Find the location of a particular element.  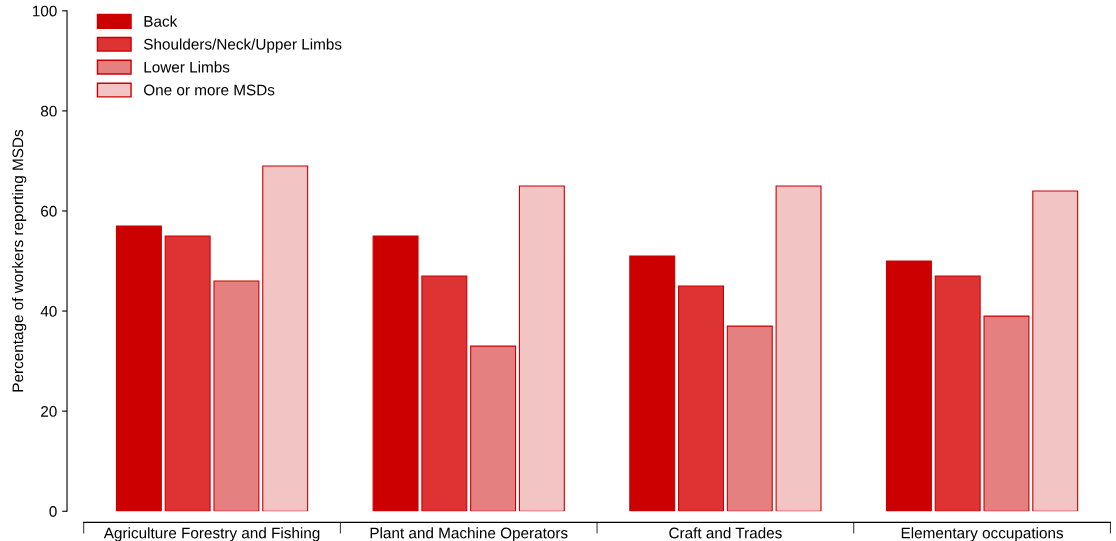

y-axis-title: Percentage of workers reporting MSDs is located at coordinates (19, 260).